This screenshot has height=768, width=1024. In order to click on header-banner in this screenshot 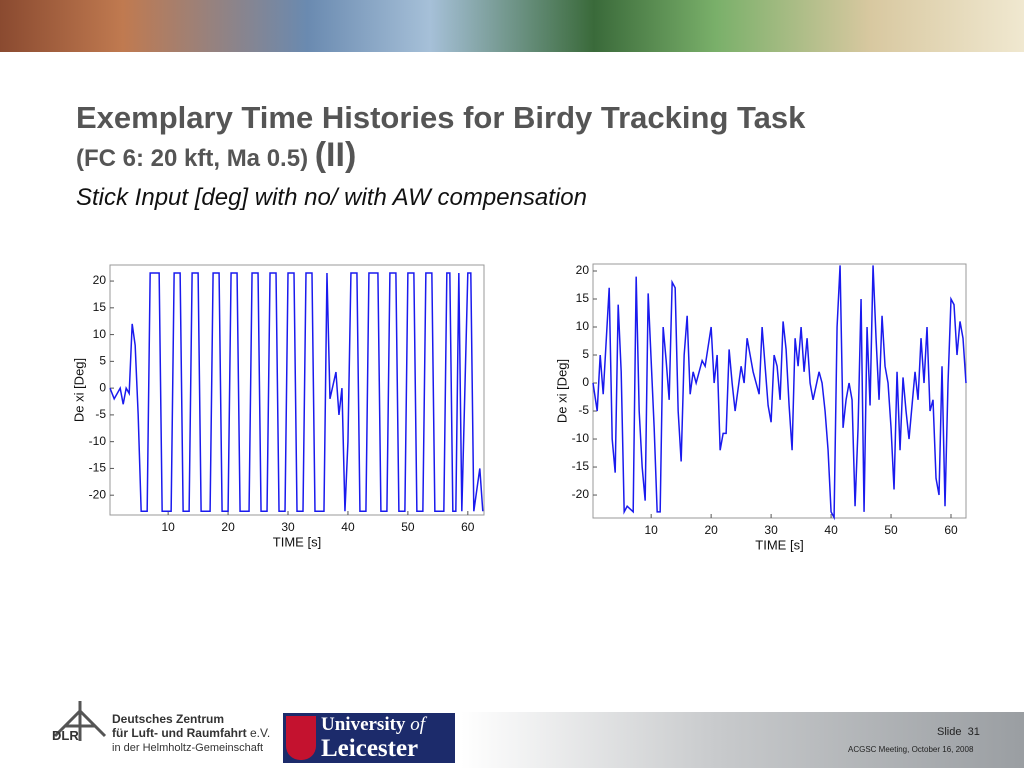, I will do `click(512, 26)`.